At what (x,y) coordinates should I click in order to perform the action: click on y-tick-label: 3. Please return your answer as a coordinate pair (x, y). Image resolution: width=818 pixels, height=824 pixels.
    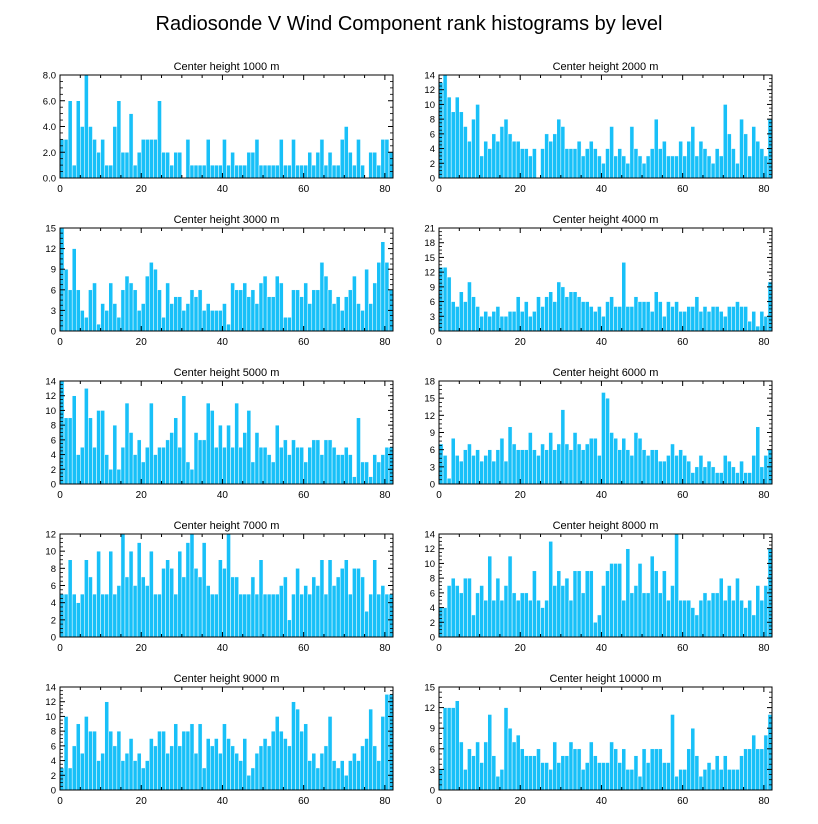
    Looking at the image, I should click on (432, 317).